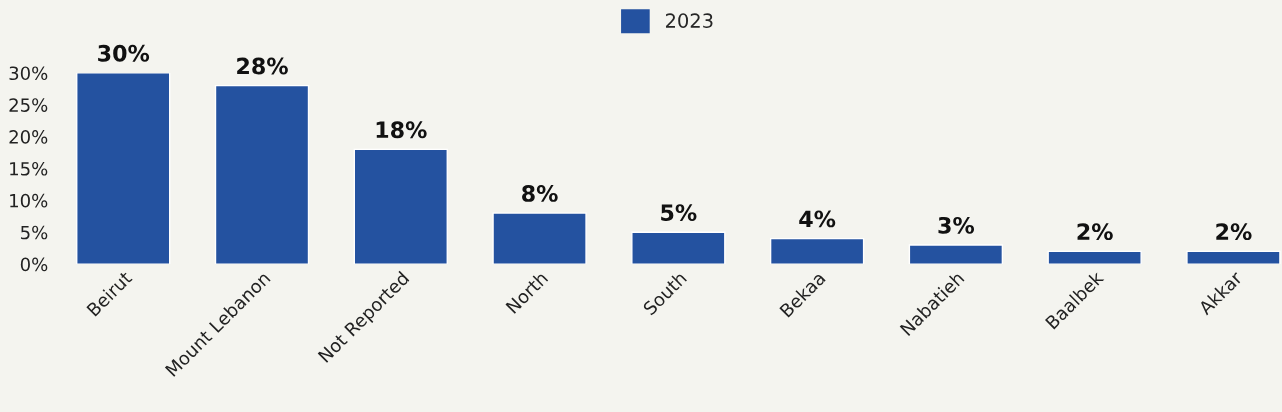 This screenshot has height=412, width=1282. Describe the element at coordinates (28, 137) in the screenshot. I see `y-tick-label: 20%` at that location.